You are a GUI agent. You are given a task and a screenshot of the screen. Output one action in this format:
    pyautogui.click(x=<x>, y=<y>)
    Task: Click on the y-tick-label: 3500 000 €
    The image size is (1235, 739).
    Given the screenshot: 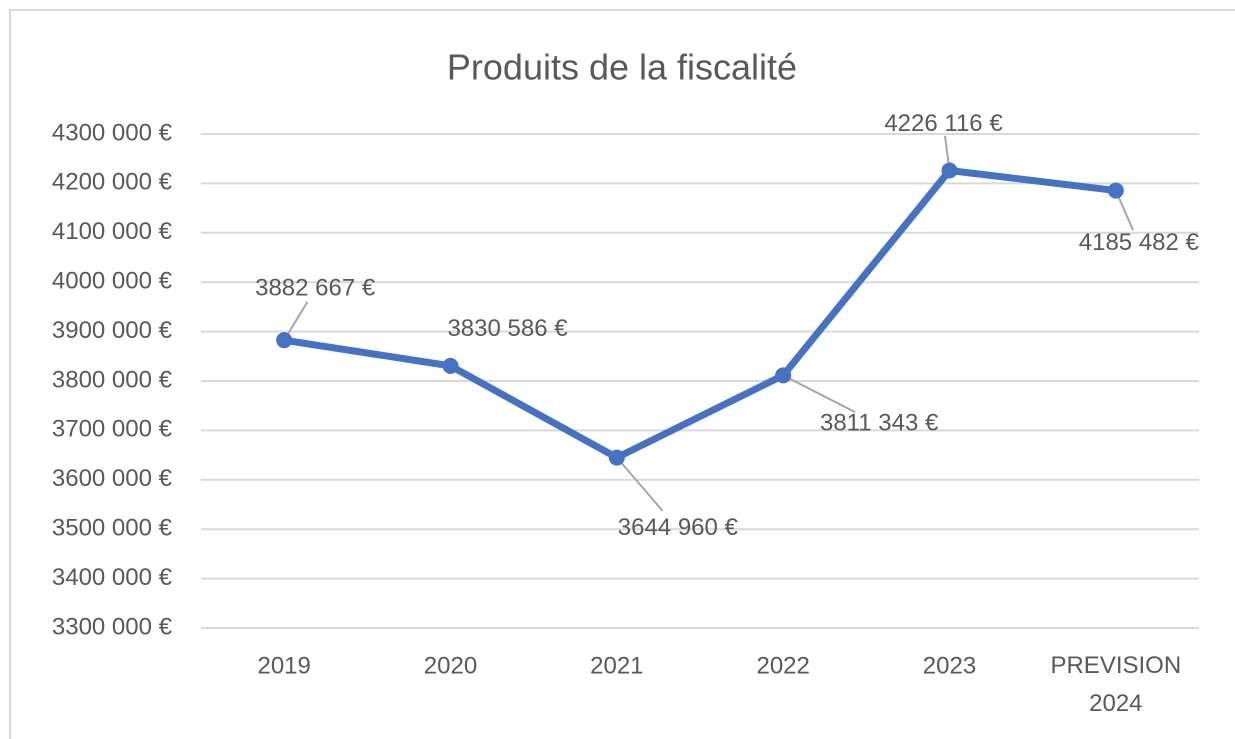 What is the action you would take?
    pyautogui.click(x=112, y=528)
    